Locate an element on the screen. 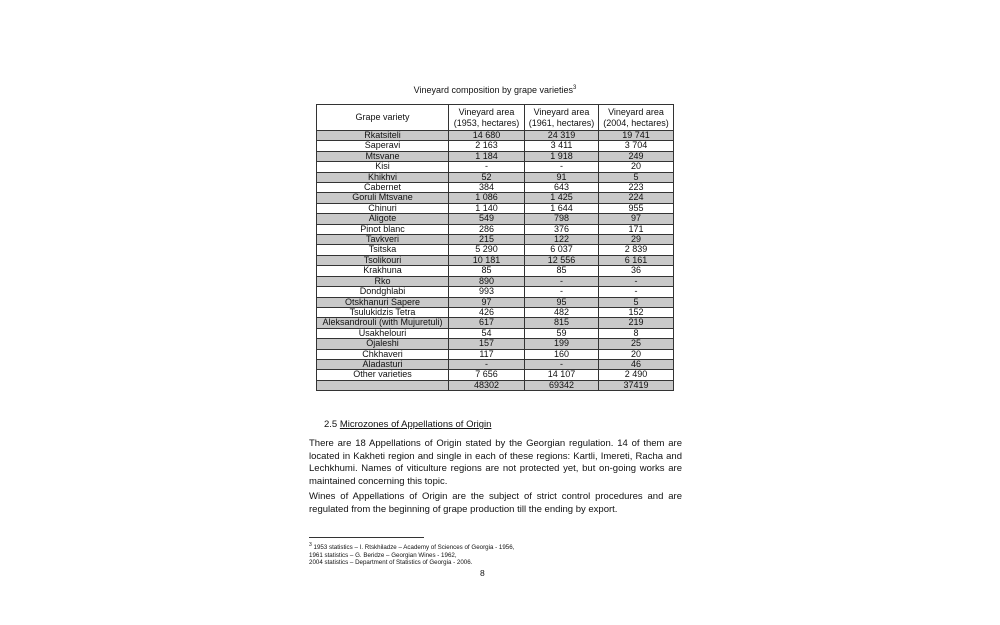  variety-cell: Otskhanuri Sapere is located at coordinates (382, 302).